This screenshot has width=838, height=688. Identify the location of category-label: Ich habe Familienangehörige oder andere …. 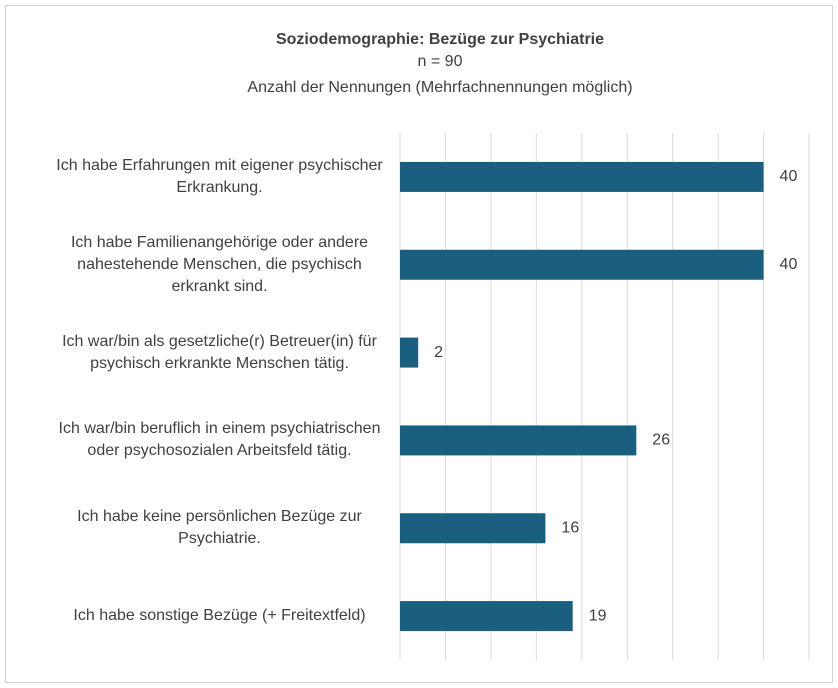
(219, 264).